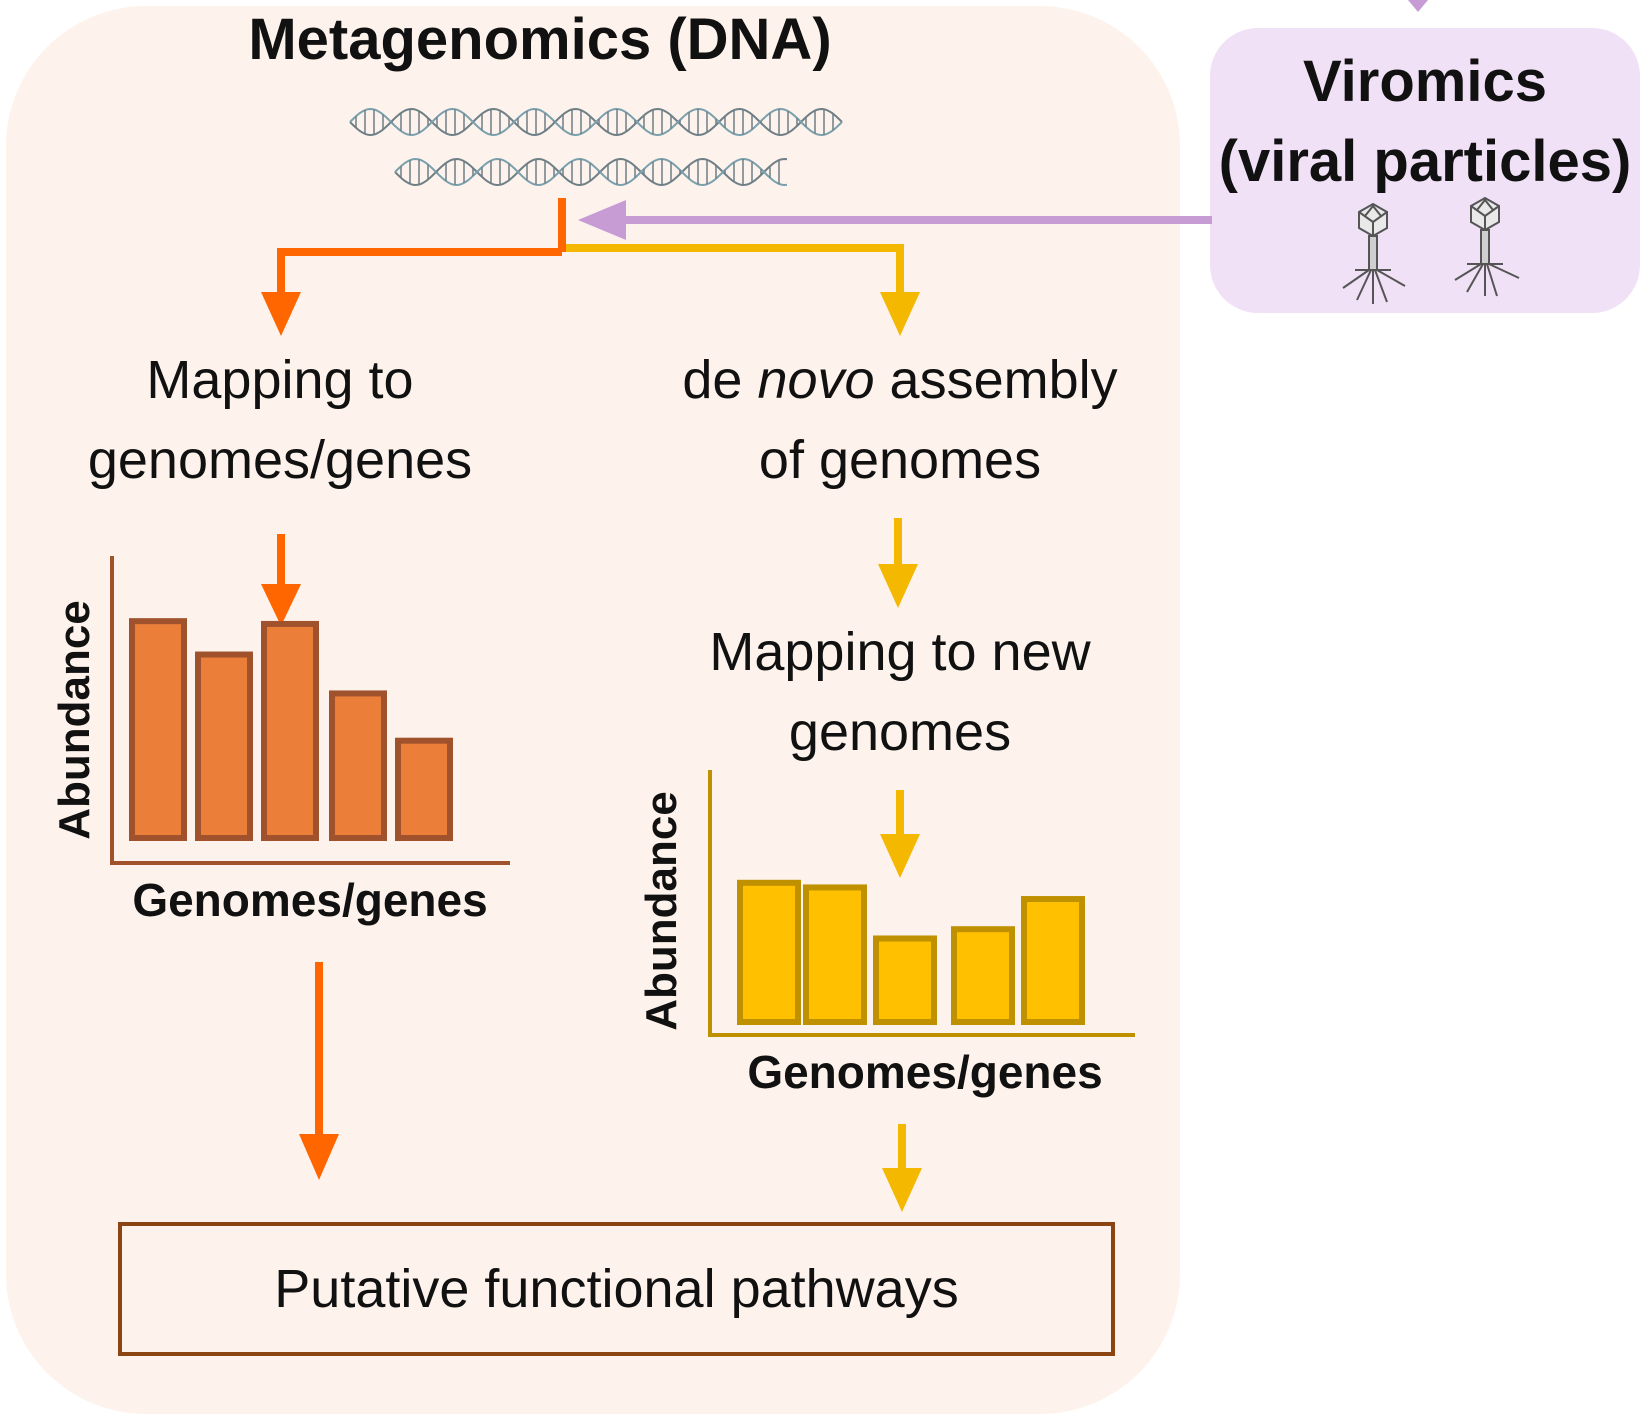 This screenshot has width=1647, height=1420. Describe the element at coordinates (280, 380) in the screenshot. I see `left-step-line1: Mapping to` at that location.